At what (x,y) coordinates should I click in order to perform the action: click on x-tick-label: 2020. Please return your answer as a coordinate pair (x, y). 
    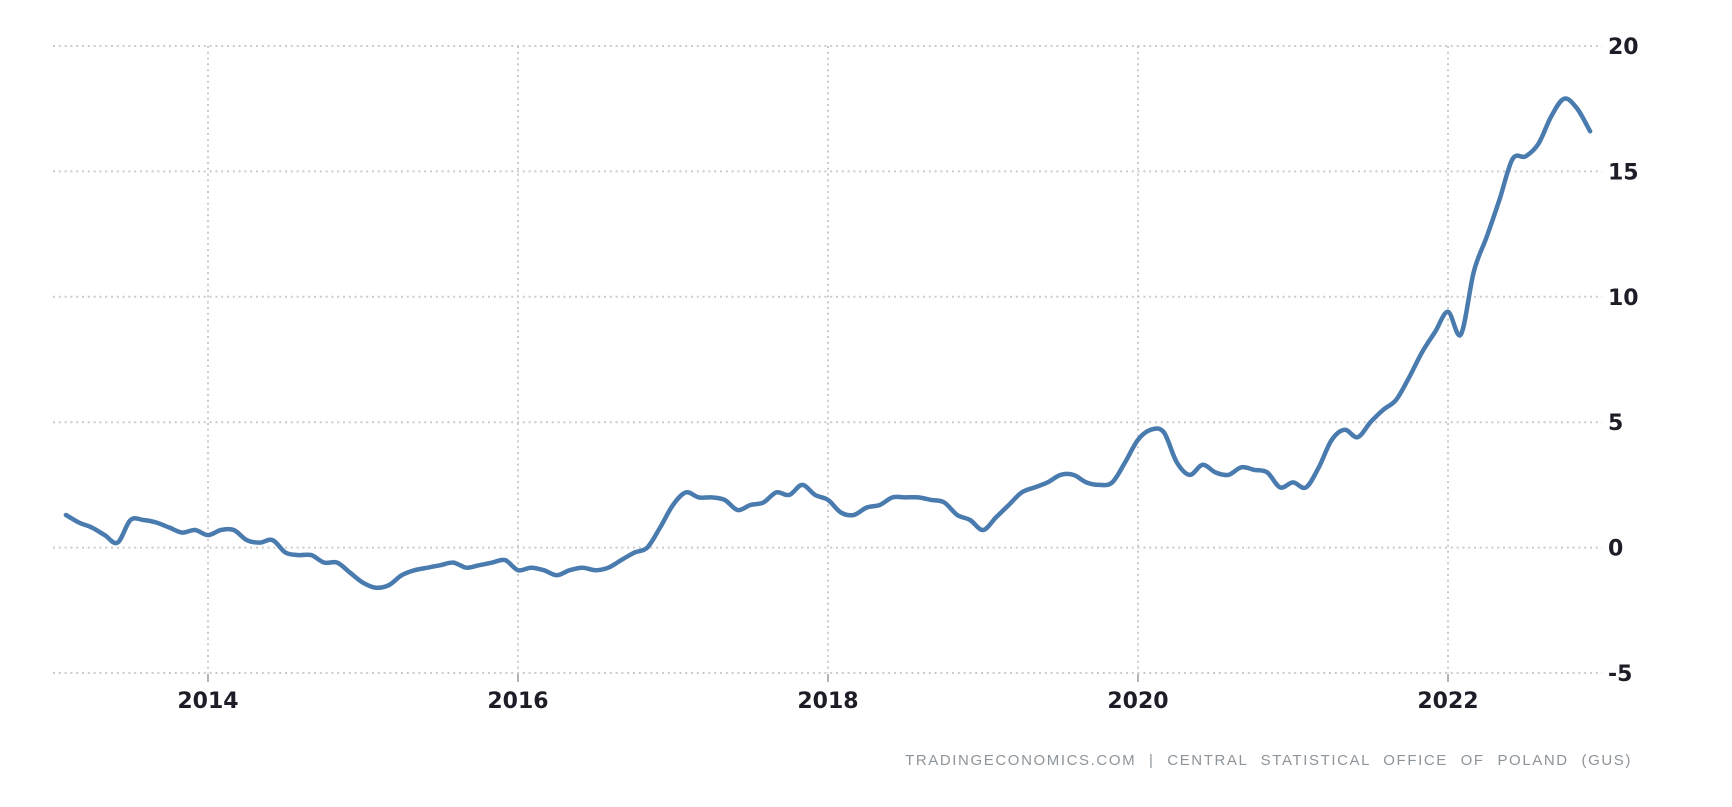
    Looking at the image, I should click on (1137, 701).